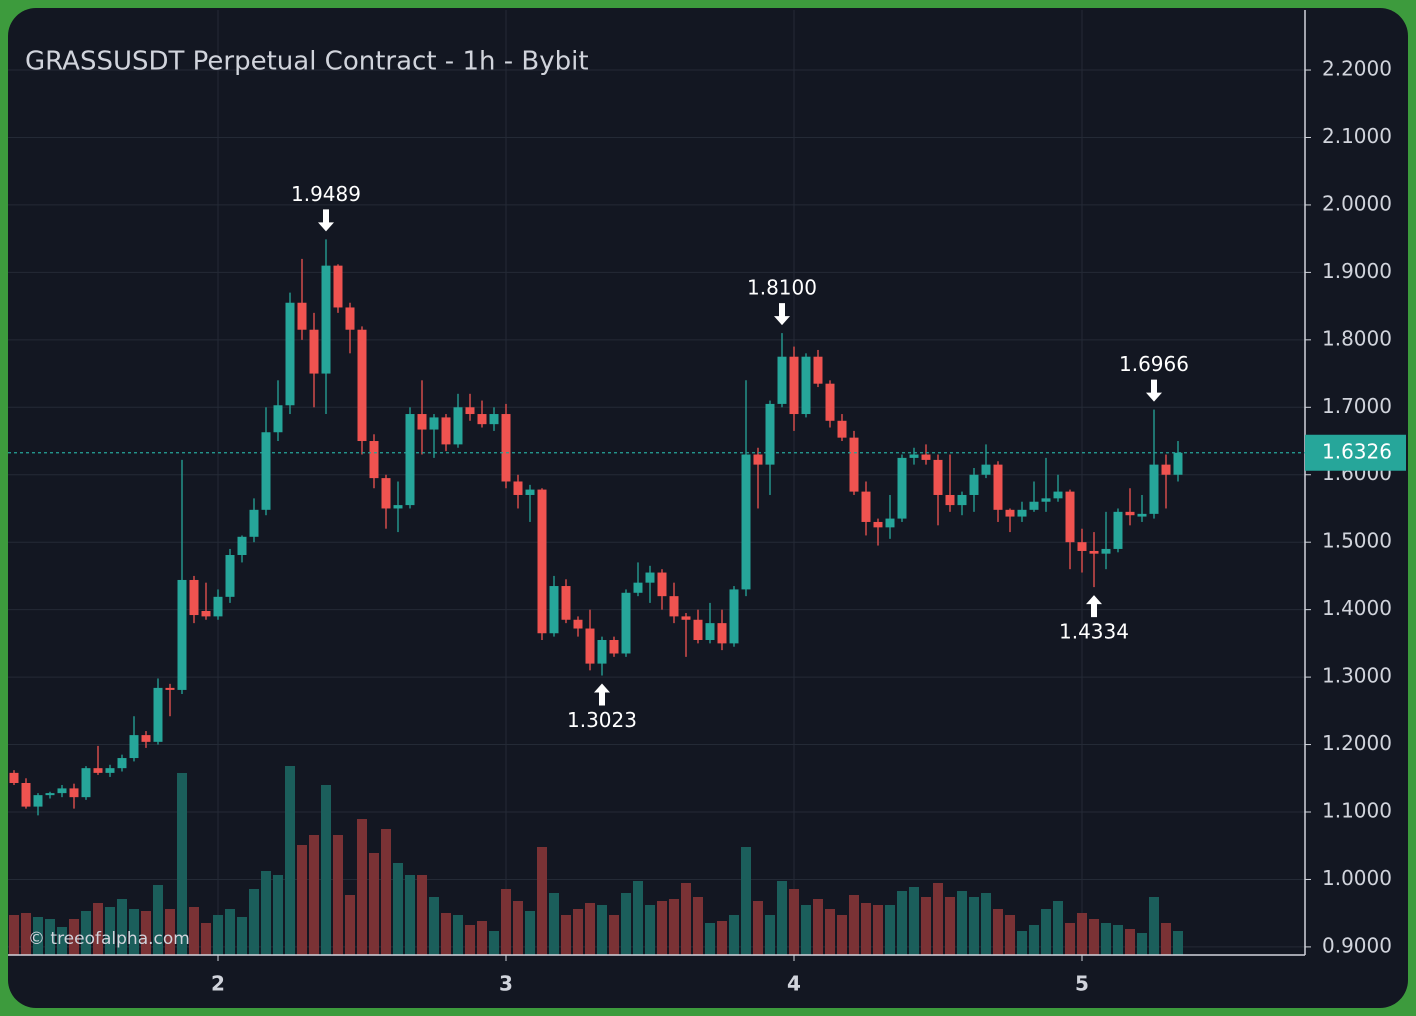 The width and height of the screenshot is (1416, 1016). What do you see at coordinates (1094, 632) in the screenshot?
I see `annotation-label: 1.4334` at bounding box center [1094, 632].